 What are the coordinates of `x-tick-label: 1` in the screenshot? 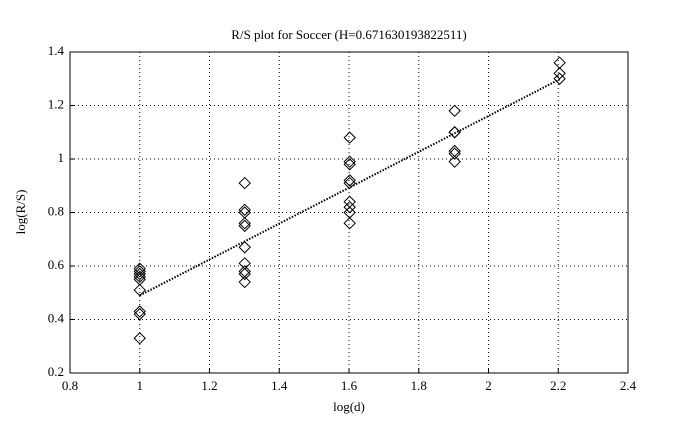 It's located at (140, 385).